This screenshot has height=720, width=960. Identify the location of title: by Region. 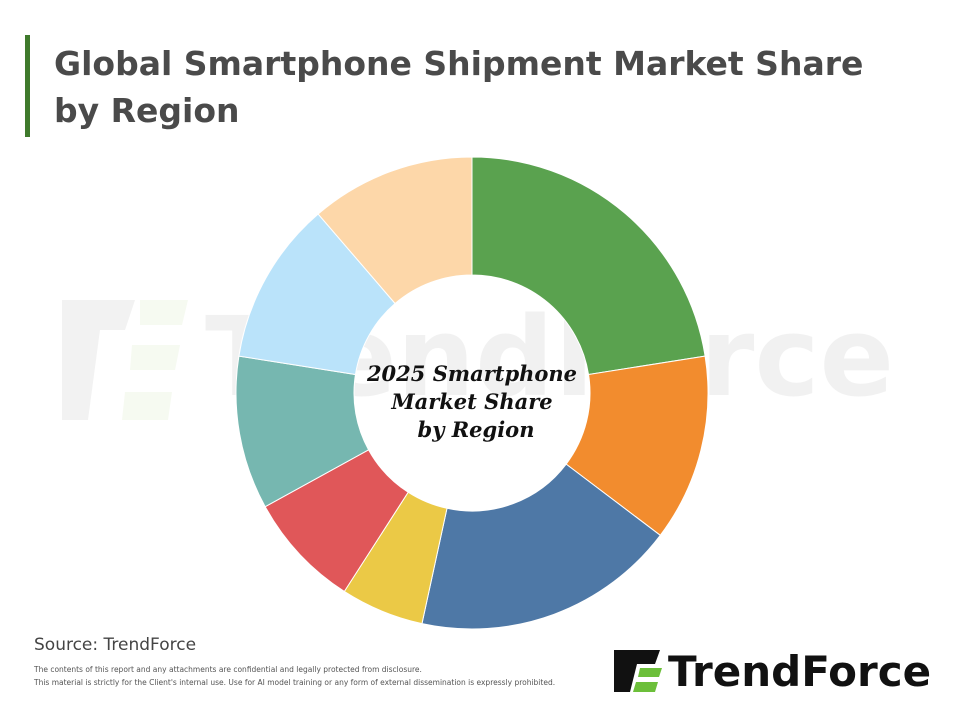
(147, 110).